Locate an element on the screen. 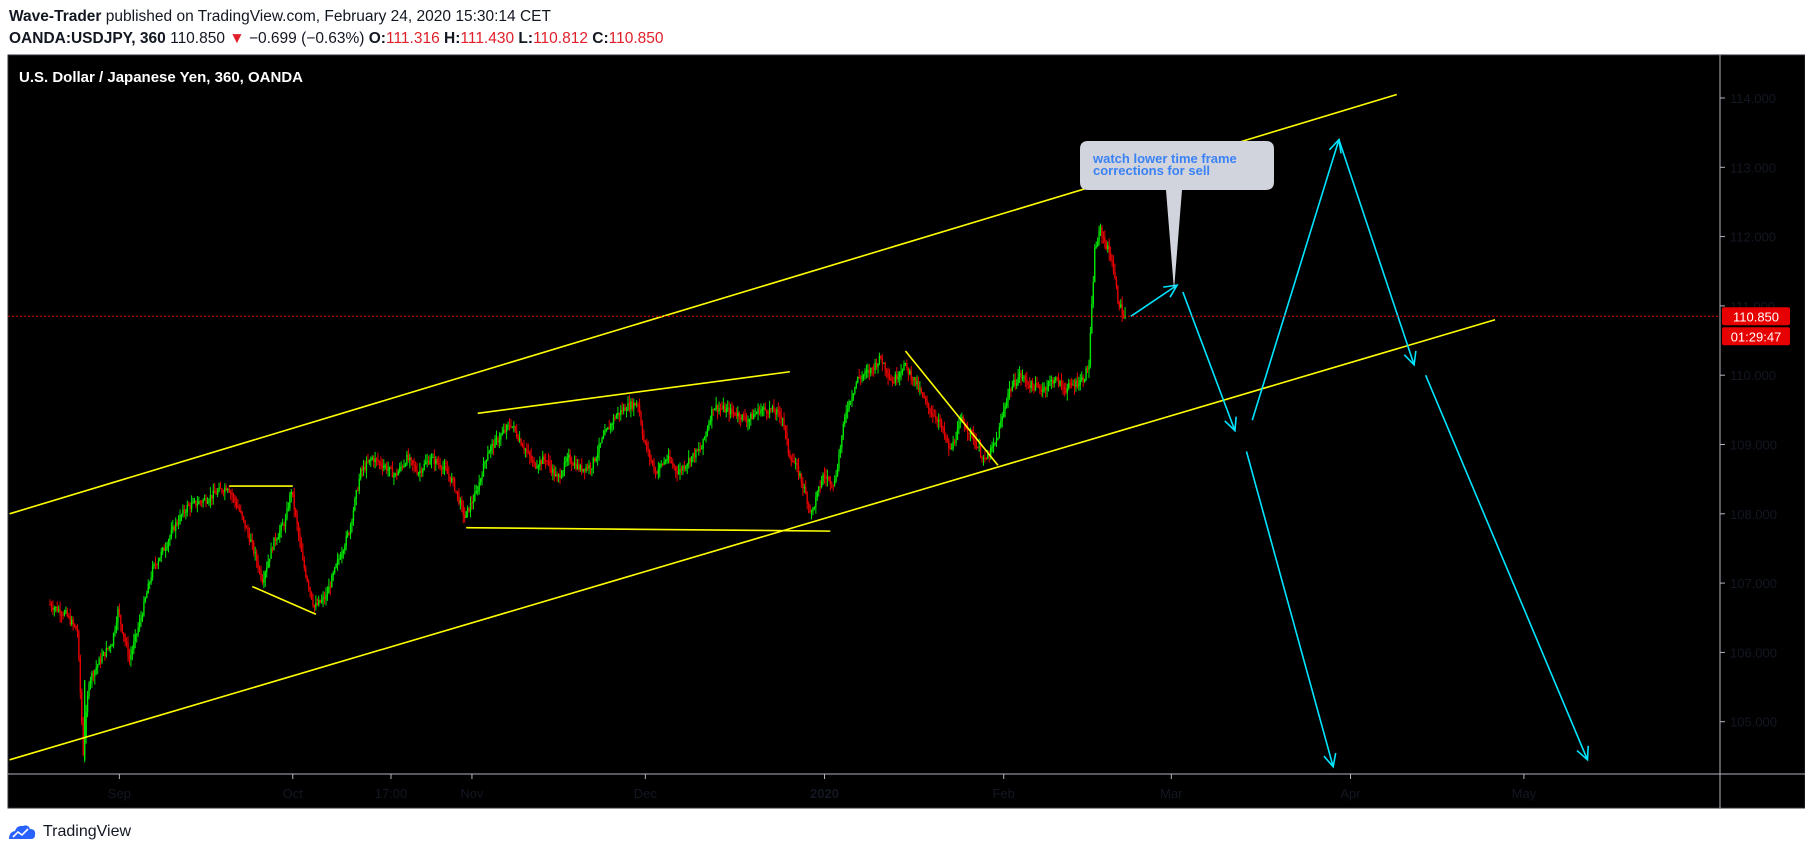  trendline-wedge-bottom is located at coordinates (284, 600).